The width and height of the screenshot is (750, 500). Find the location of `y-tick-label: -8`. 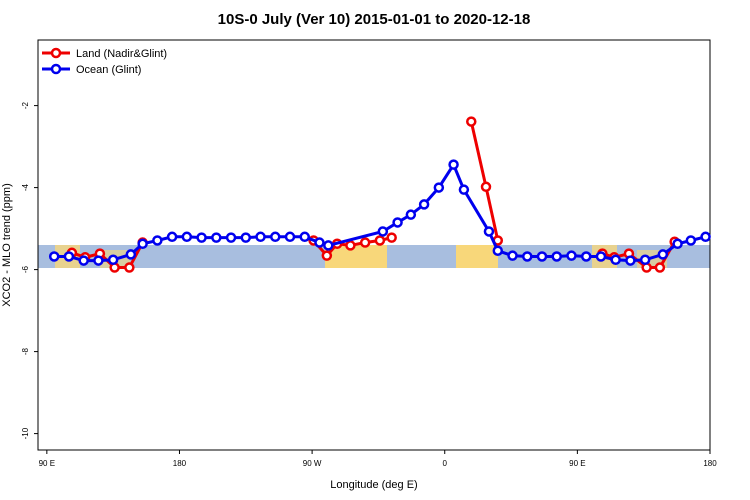

y-tick-label: -8 is located at coordinates (25, 351).